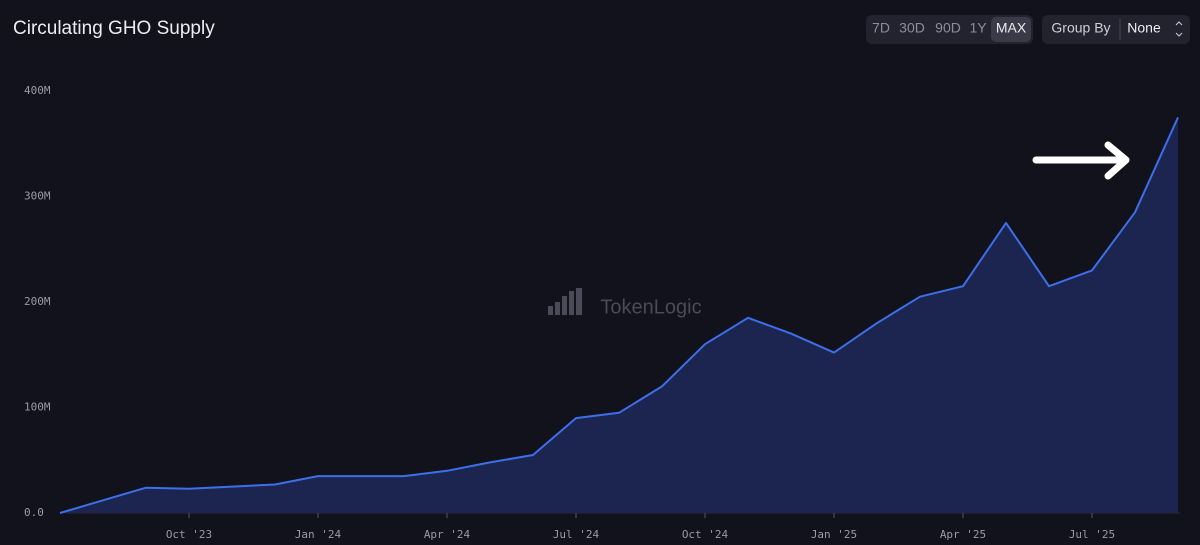 This screenshot has width=1200, height=545. I want to click on watermark-logo, so click(565, 301).